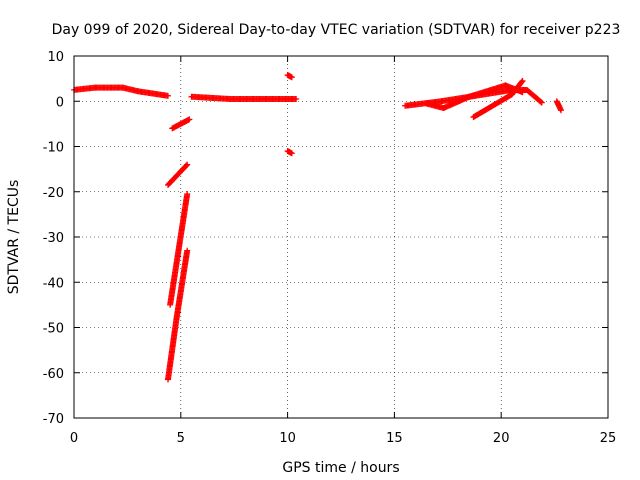  Describe the element at coordinates (181, 438) in the screenshot. I see `x-tick-label: 5` at that location.